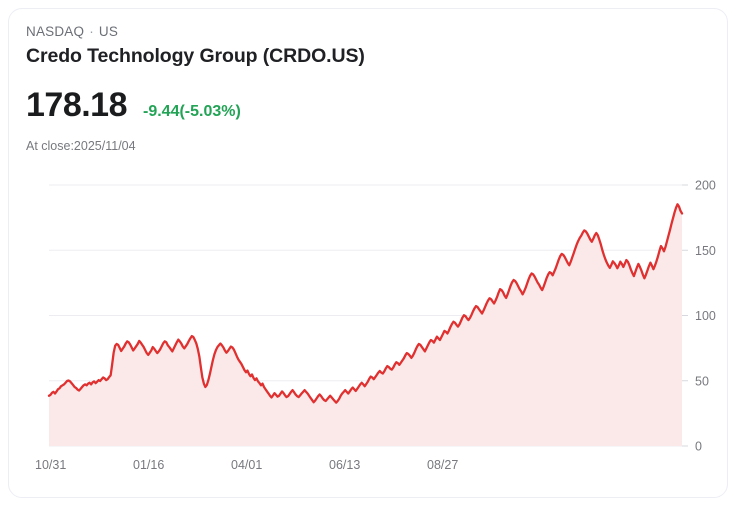 This screenshot has height=508, width=736. What do you see at coordinates (148, 465) in the screenshot?
I see `x-axis-tick-label: 01/16` at bounding box center [148, 465].